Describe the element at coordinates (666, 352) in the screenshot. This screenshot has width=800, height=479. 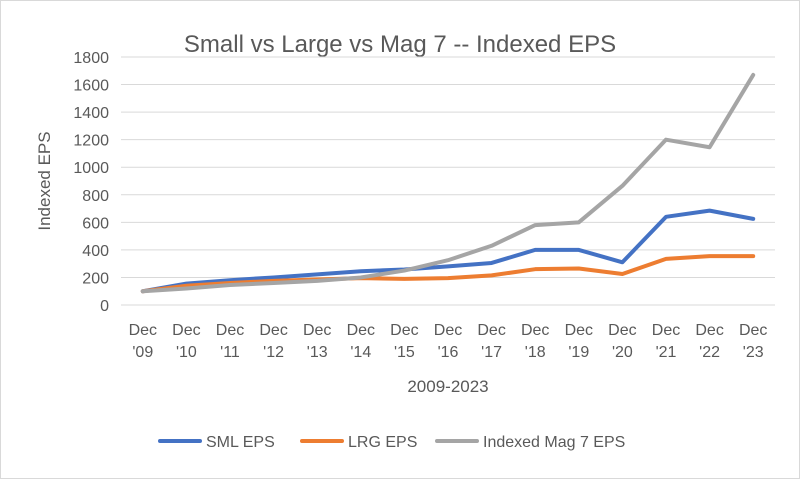
I see `x-tick-label: '21` at that location.